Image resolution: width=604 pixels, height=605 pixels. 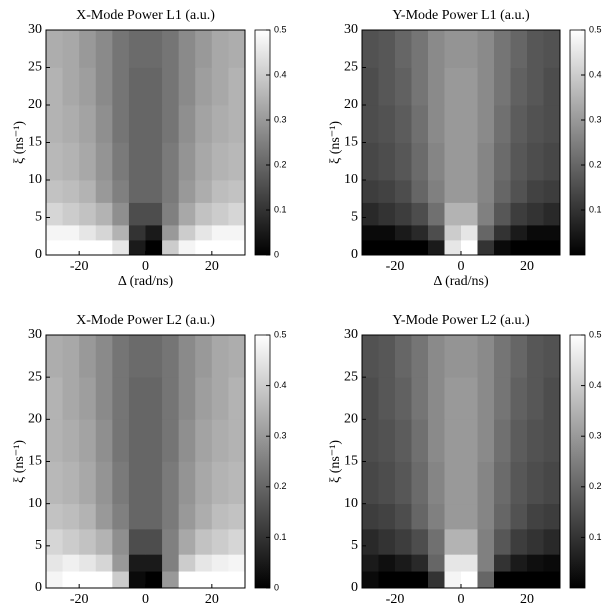 What do you see at coordinates (461, 281) in the screenshot?
I see `x-axis-label: Δ (rad/ns)` at bounding box center [461, 281].